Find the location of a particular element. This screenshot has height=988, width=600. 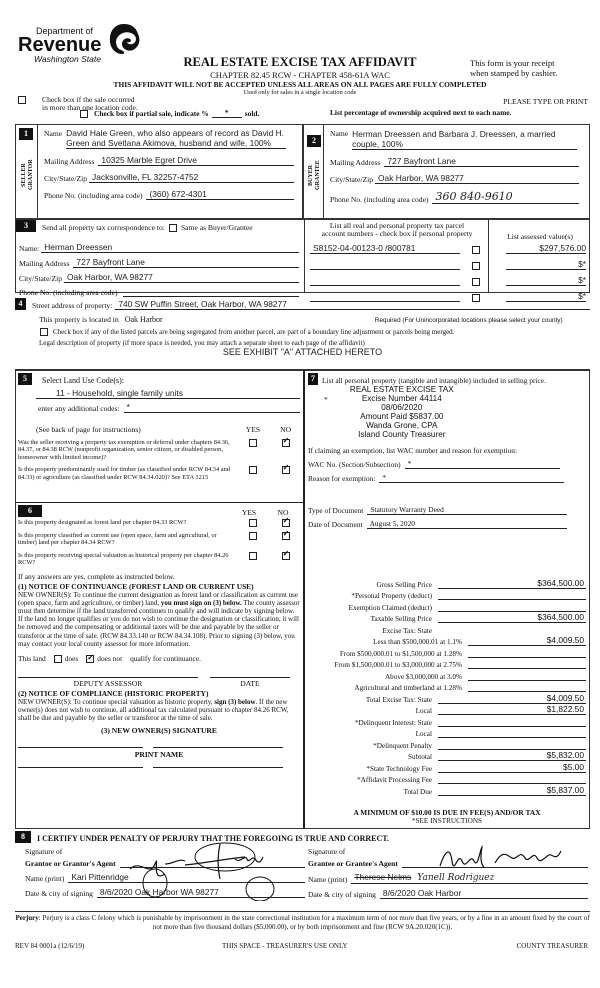

legal-description-field: SEE EXHIBIT "A" ATTACHED HERETO is located at coordinates (302, 352).